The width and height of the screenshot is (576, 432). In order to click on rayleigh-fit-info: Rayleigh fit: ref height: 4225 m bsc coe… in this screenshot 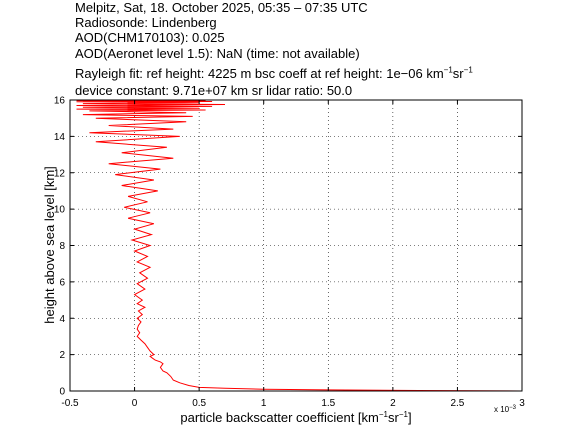, I will do `click(274, 73)`.